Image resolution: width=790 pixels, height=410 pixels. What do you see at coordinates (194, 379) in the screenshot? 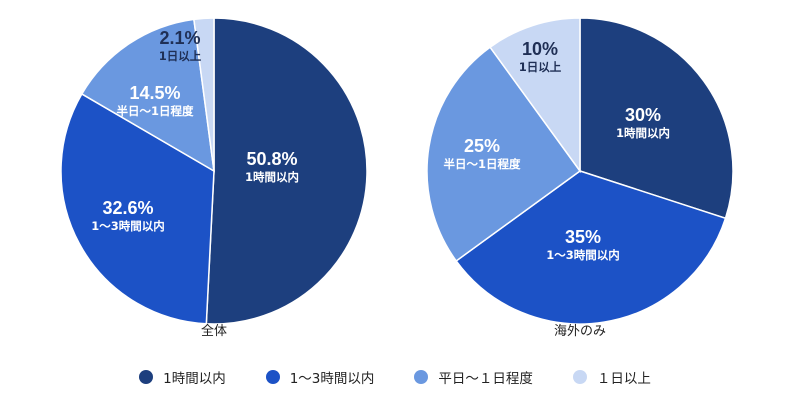
I see `legend-label: 1時間以内` at bounding box center [194, 379].